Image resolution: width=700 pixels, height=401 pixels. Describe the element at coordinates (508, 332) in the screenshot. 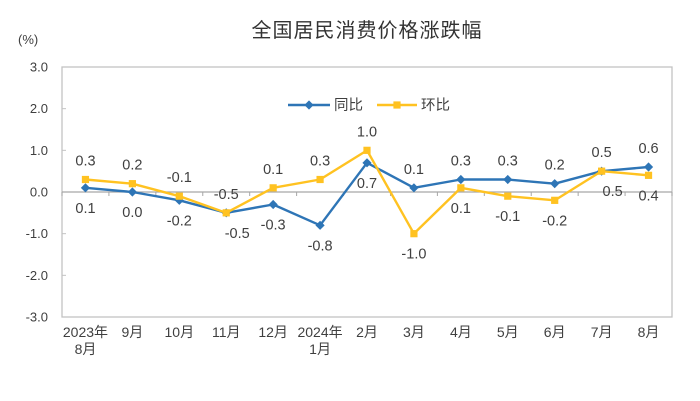

I see `x-tick-label: 5月` at that location.